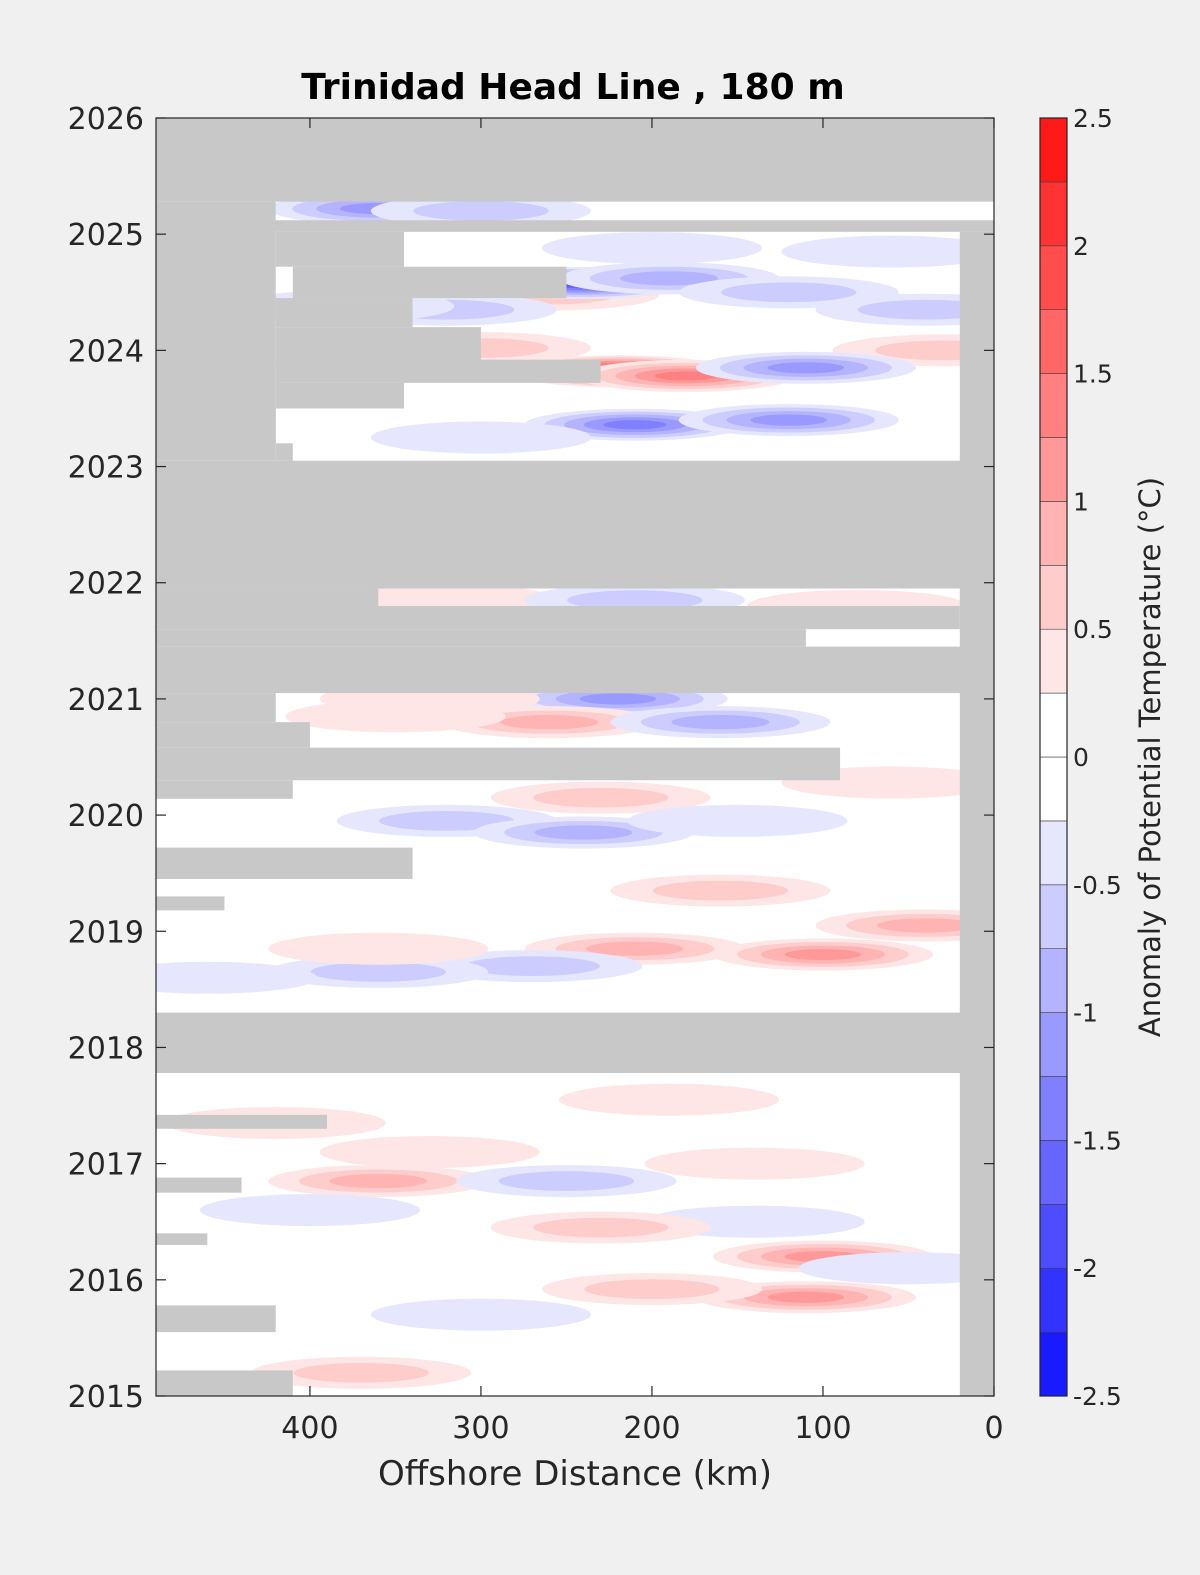 The image size is (1200, 1575). Describe the element at coordinates (1085, 1013) in the screenshot. I see `colorbar-tick-label: -1` at that location.